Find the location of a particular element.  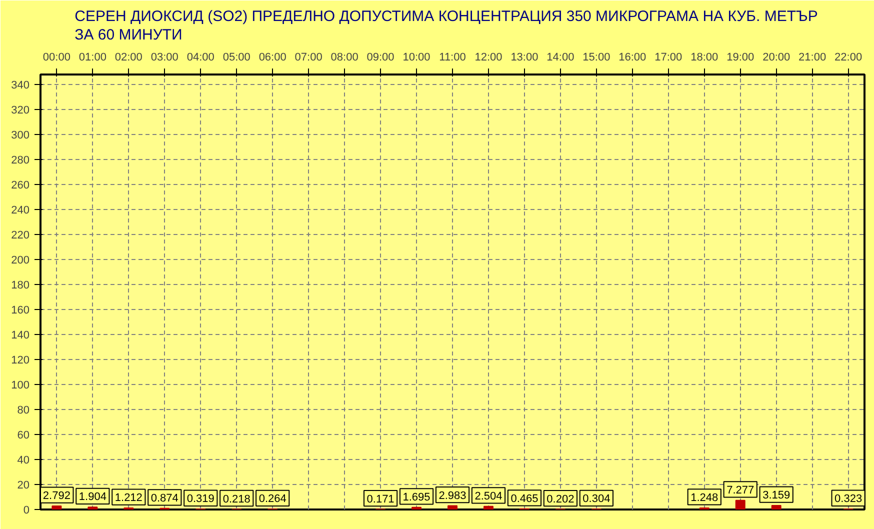

x-tick-label: 04:00 is located at coordinates (200, 58).